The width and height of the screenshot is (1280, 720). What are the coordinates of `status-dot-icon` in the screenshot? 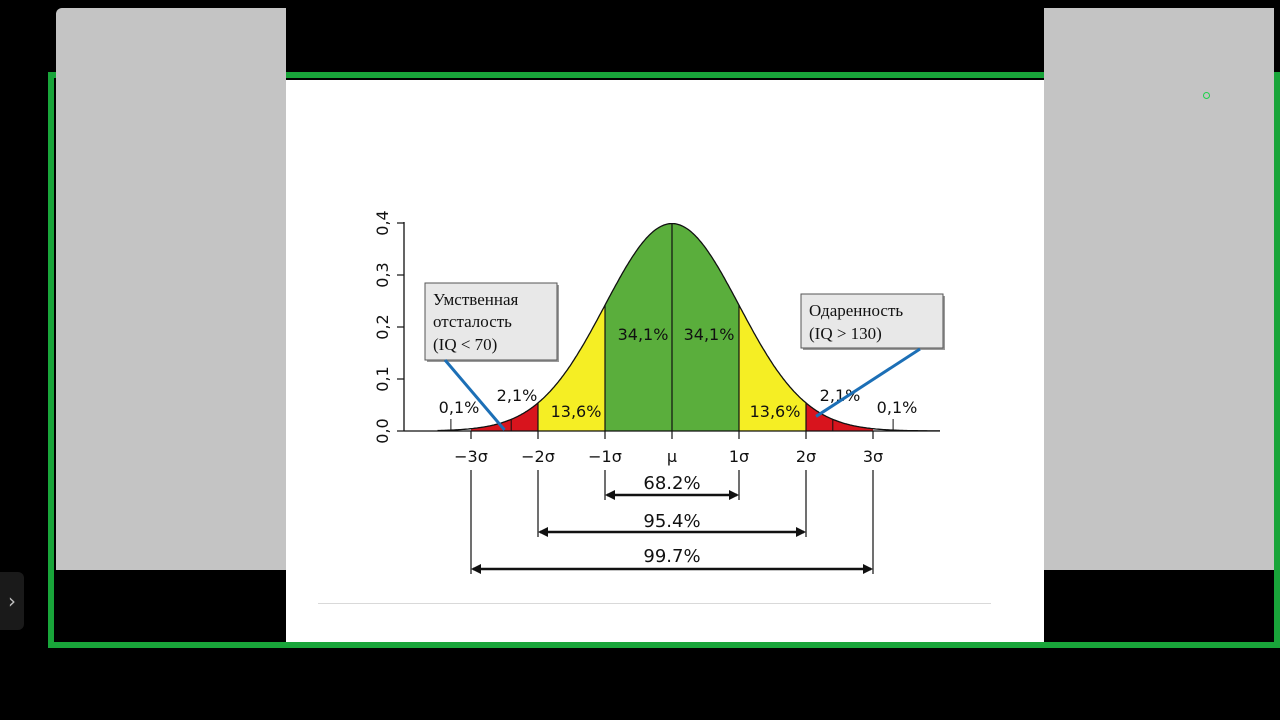 It's located at (1206, 95).